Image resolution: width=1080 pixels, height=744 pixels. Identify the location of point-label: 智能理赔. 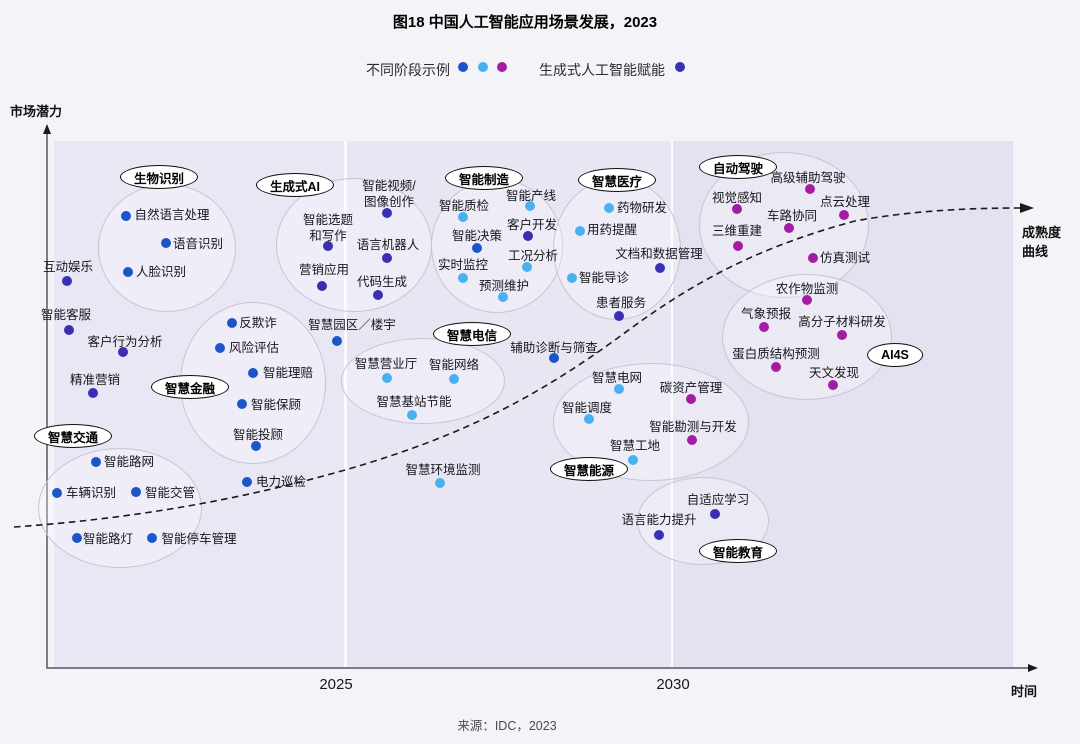
(288, 372).